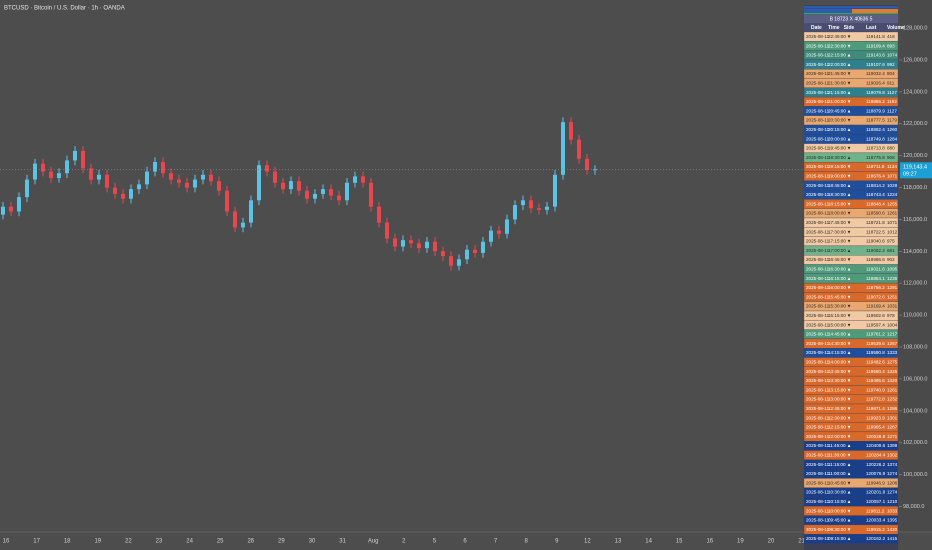  Describe the element at coordinates (875, 371) in the screenshot. I see `table-cell: 119580.4` at that location.